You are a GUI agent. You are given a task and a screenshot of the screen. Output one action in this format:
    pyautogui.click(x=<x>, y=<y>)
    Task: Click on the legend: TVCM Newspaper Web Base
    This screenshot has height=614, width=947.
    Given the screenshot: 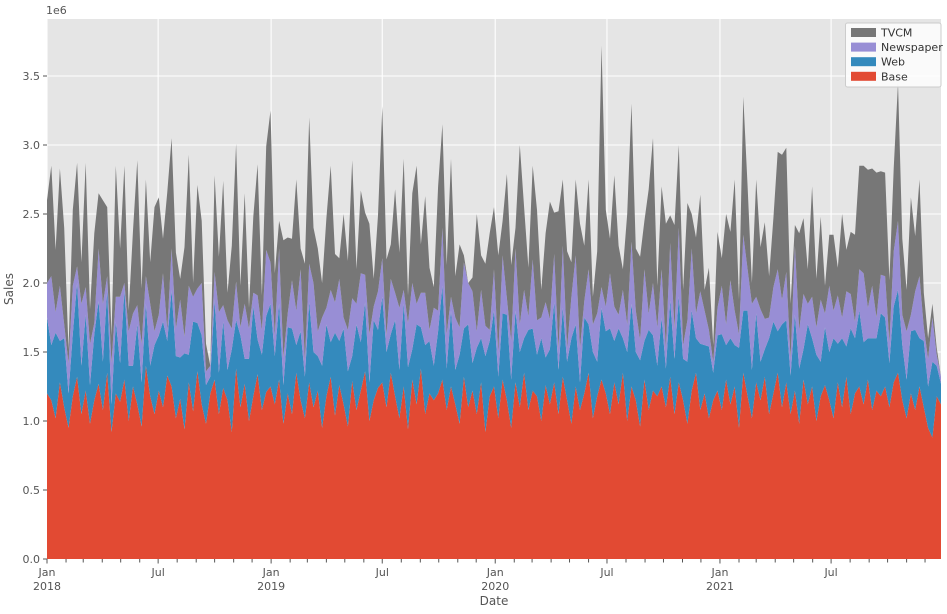 What is the action you would take?
    pyautogui.click(x=894, y=55)
    